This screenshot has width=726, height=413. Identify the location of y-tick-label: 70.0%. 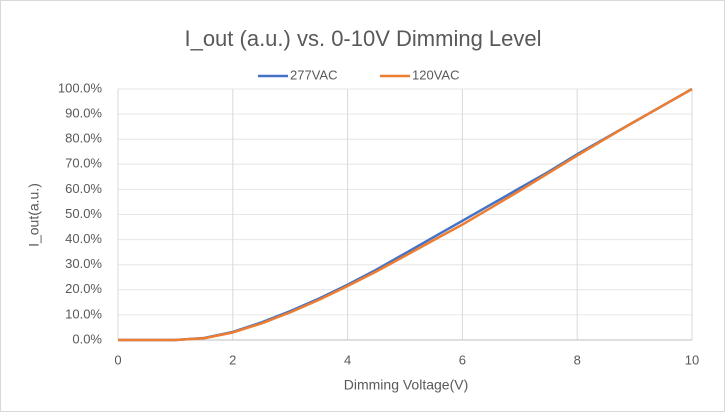
(83, 163).